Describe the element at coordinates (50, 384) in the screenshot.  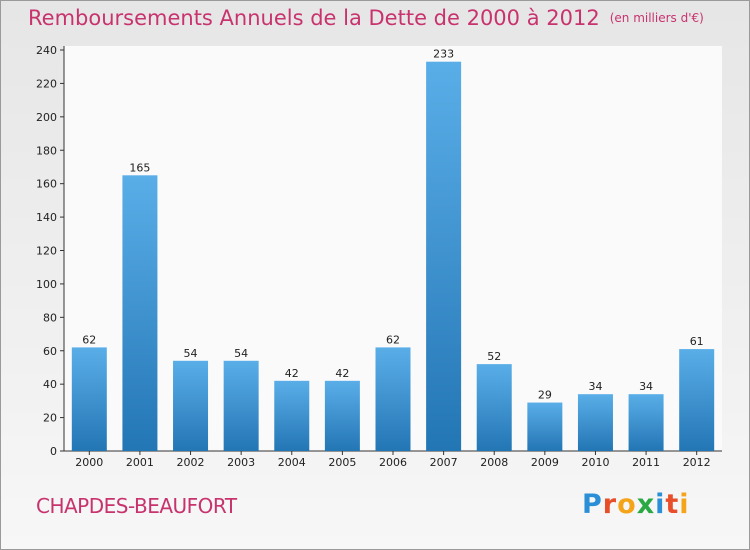
I see `y-tick-label: 40` at that location.